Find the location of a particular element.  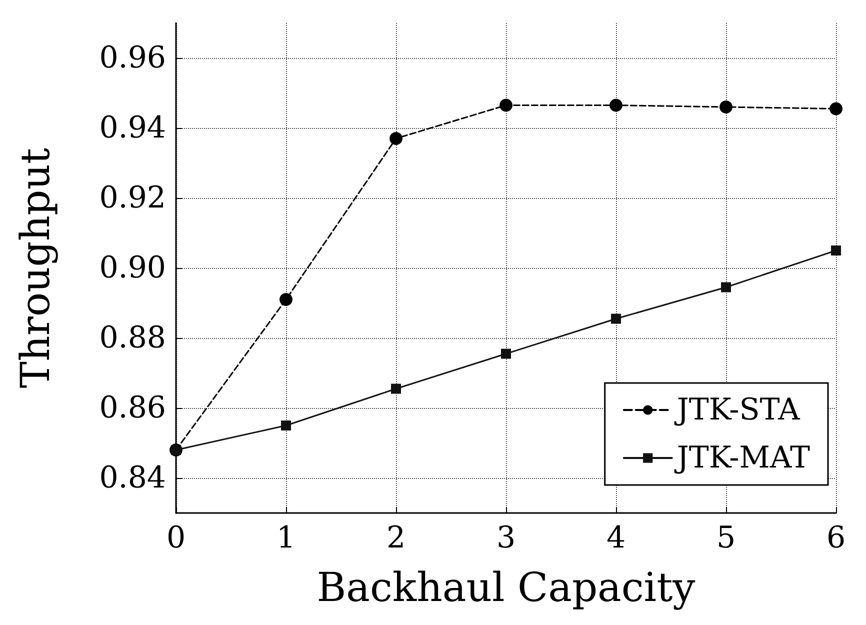

x-tick-label: 4 is located at coordinates (616, 538).